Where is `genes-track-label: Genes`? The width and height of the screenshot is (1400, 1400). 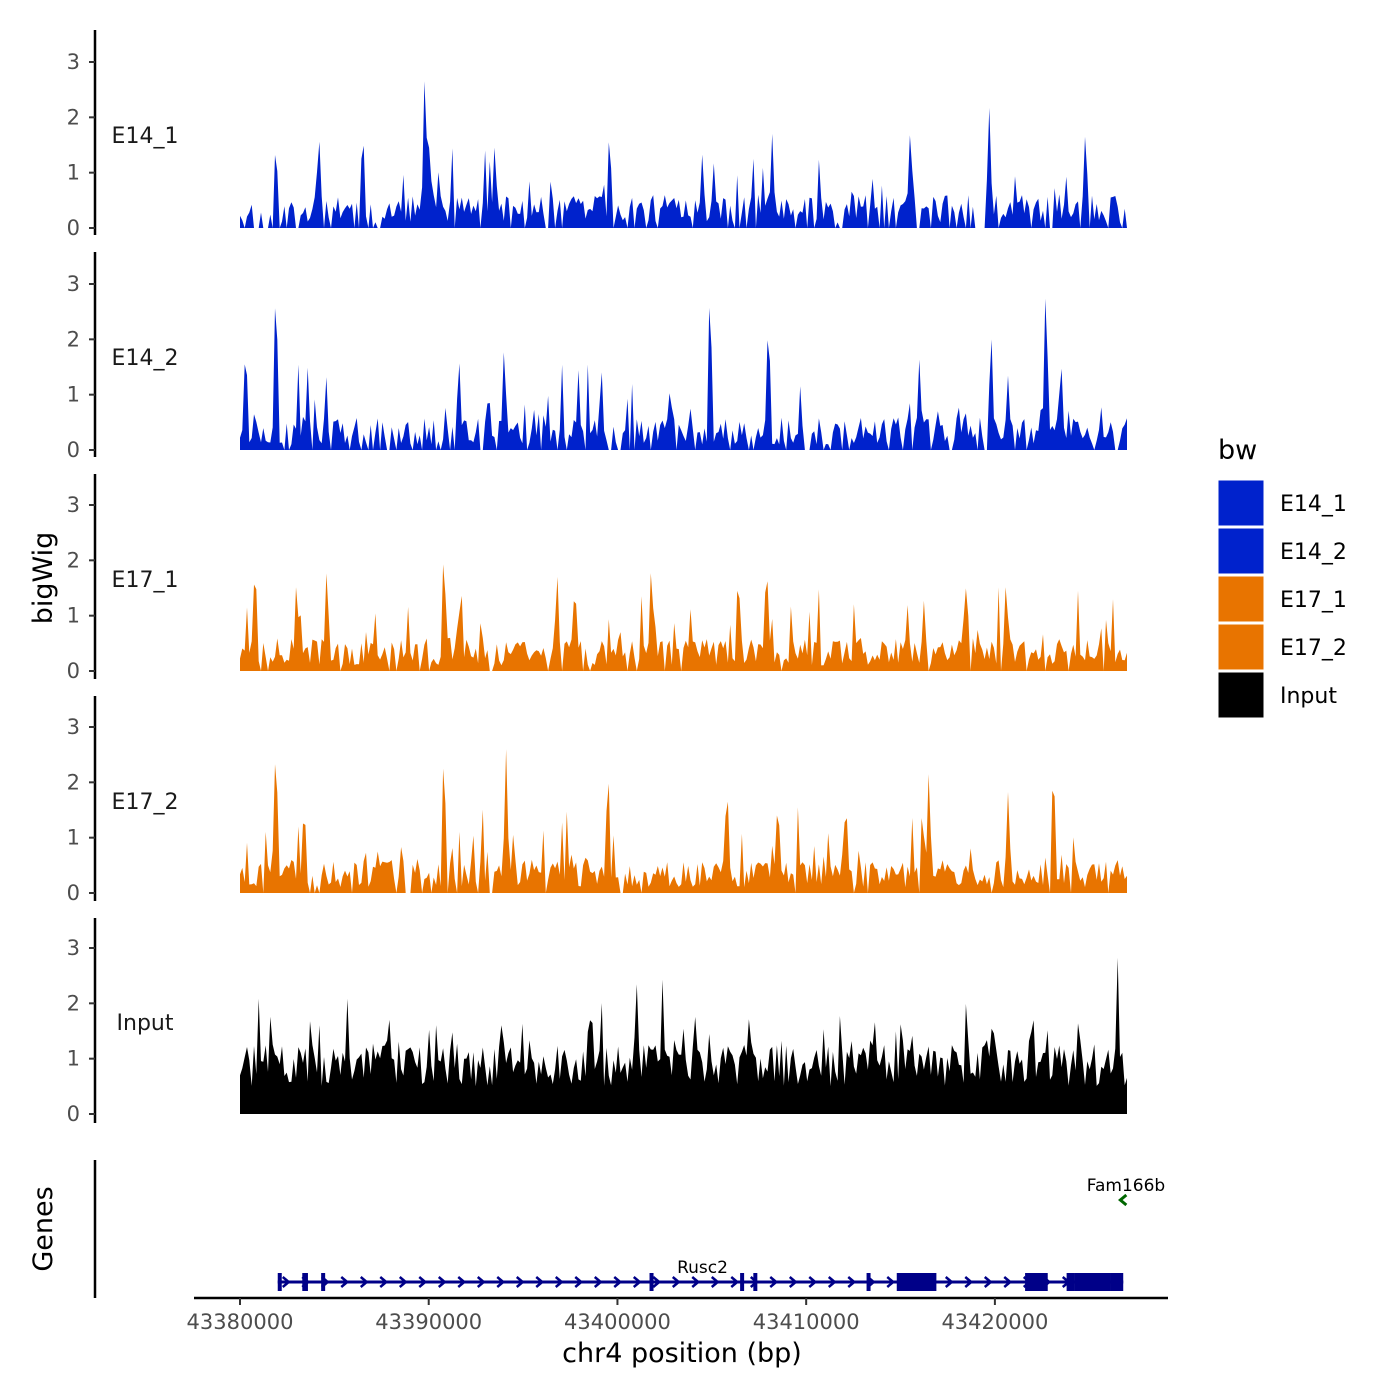
genes-track-label: Genes is located at coordinates (43, 1228).